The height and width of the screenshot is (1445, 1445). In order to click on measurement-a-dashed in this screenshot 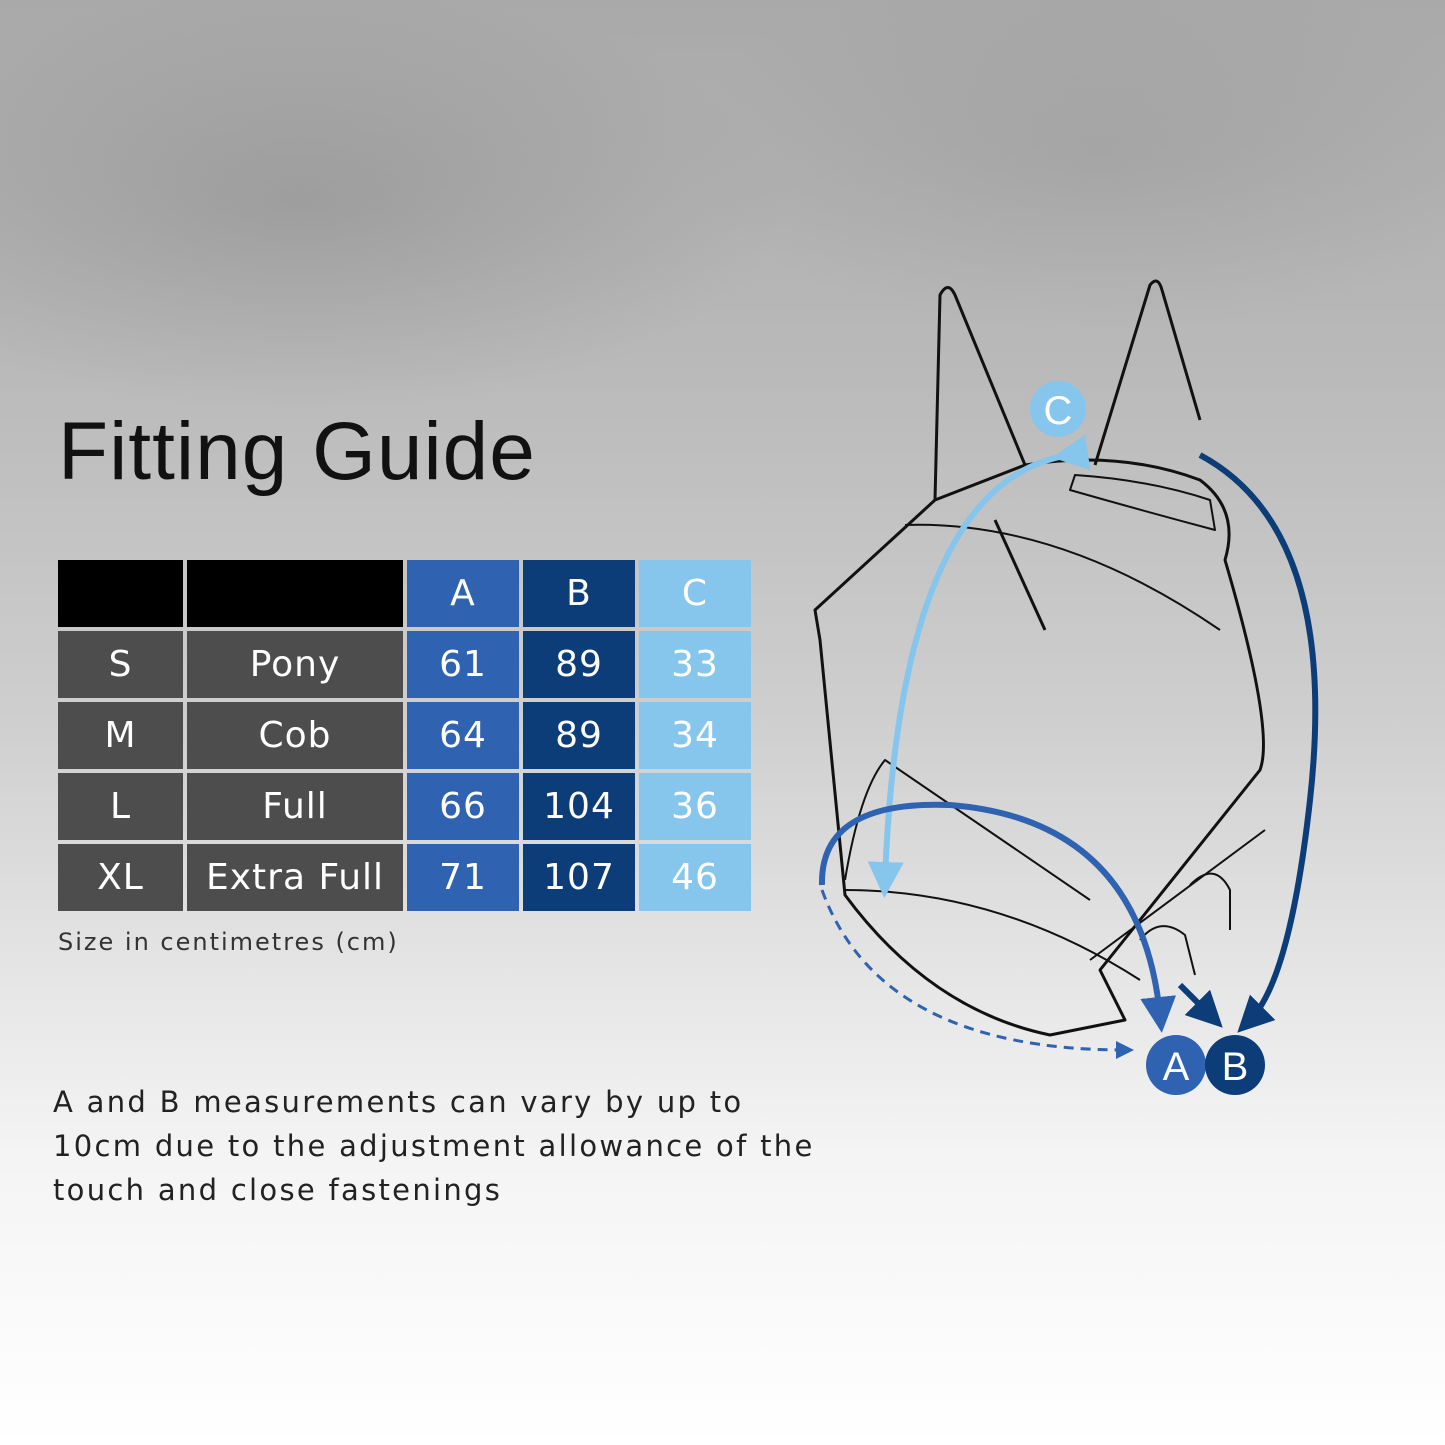, I will do `click(977, 974)`.